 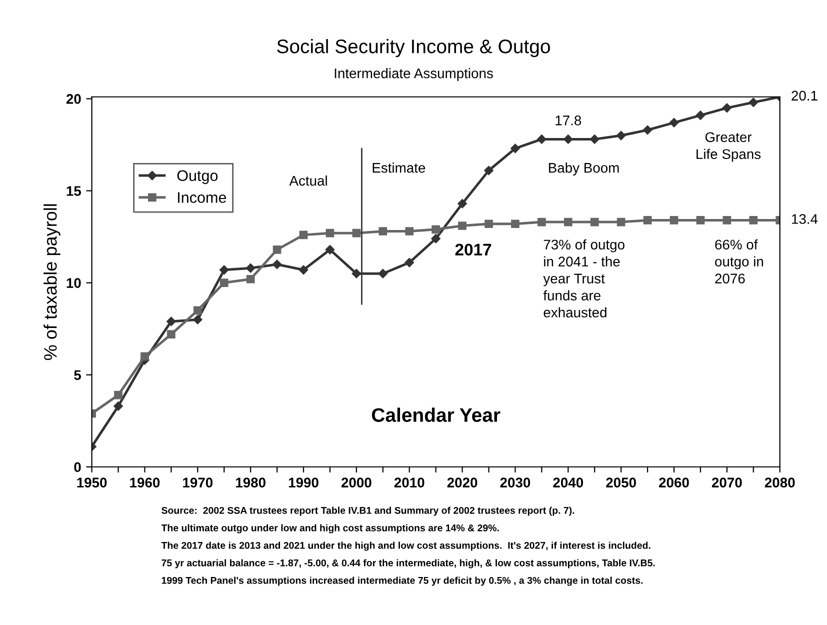 I want to click on y-tick-label: 10, so click(x=73, y=283).